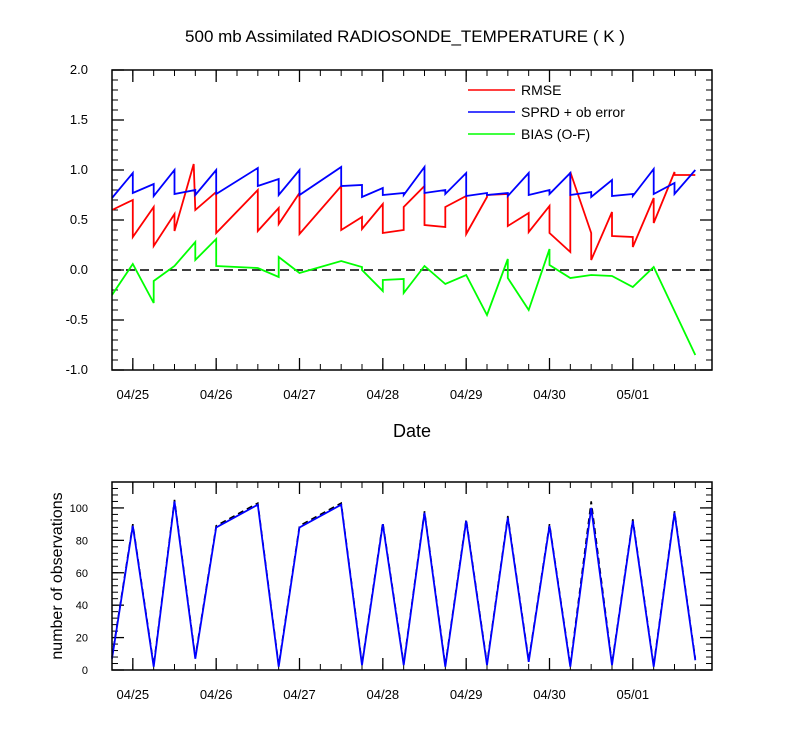  Describe the element at coordinates (79, 69) in the screenshot. I see `y-tick-label: 2.0` at that location.